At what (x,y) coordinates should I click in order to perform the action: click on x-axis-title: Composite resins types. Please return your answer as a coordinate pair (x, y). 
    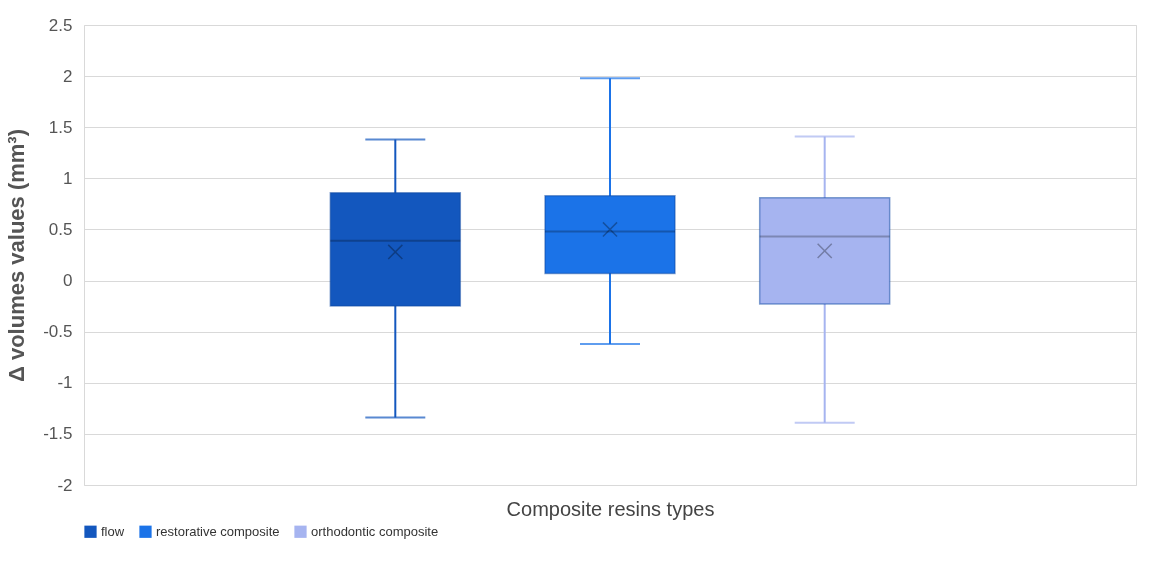
    Looking at the image, I should click on (610, 508).